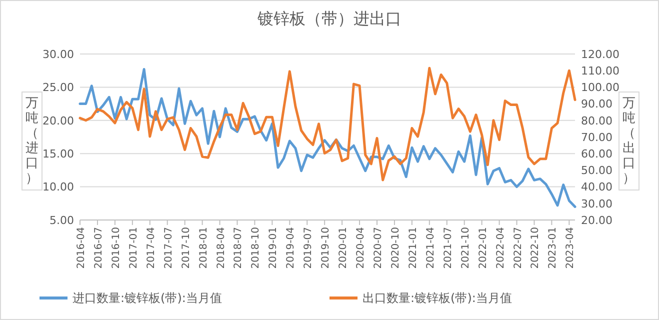  Describe the element at coordinates (600, 54) in the screenshot. I see `y2-tick-label: 120.00` at that location.